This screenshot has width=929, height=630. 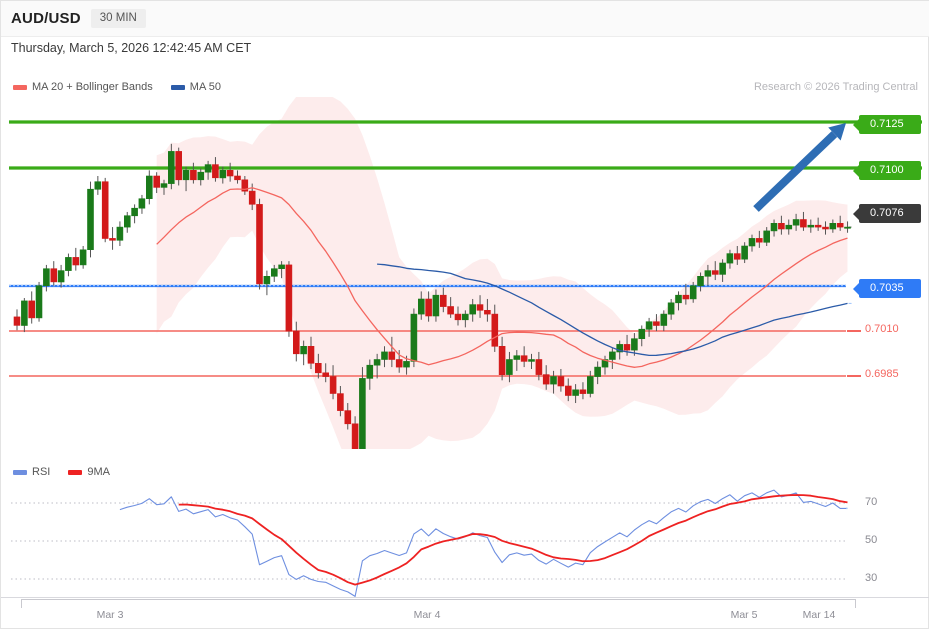 What do you see at coordinates (20, 472) in the screenshot?
I see `rsi-color-swatch` at bounding box center [20, 472].